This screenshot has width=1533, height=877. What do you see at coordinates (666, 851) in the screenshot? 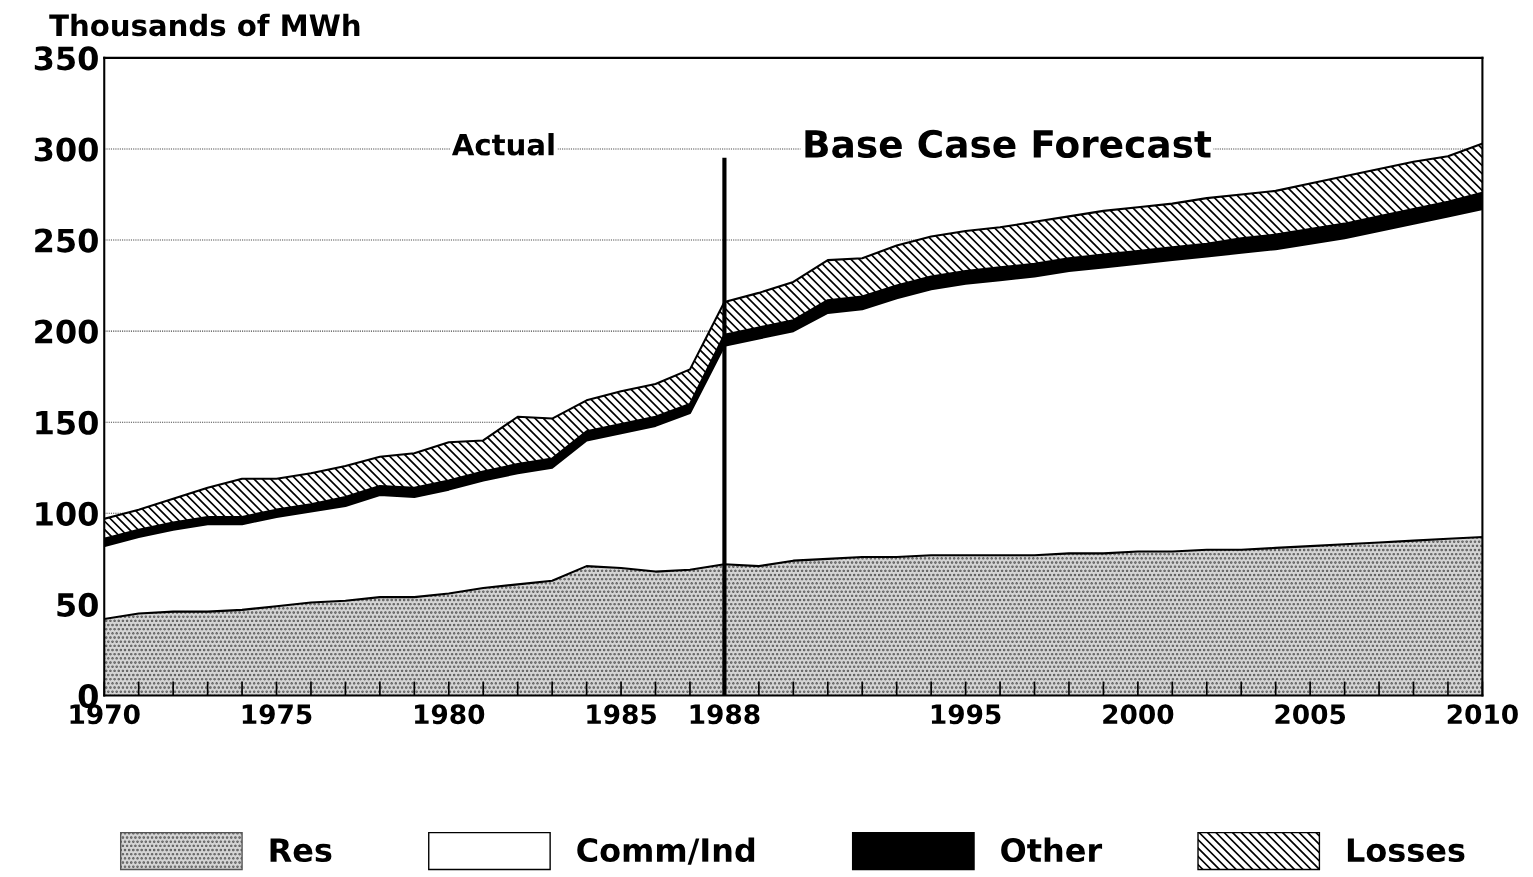
I see `legend-label: Comm/Ind` at bounding box center [666, 851].